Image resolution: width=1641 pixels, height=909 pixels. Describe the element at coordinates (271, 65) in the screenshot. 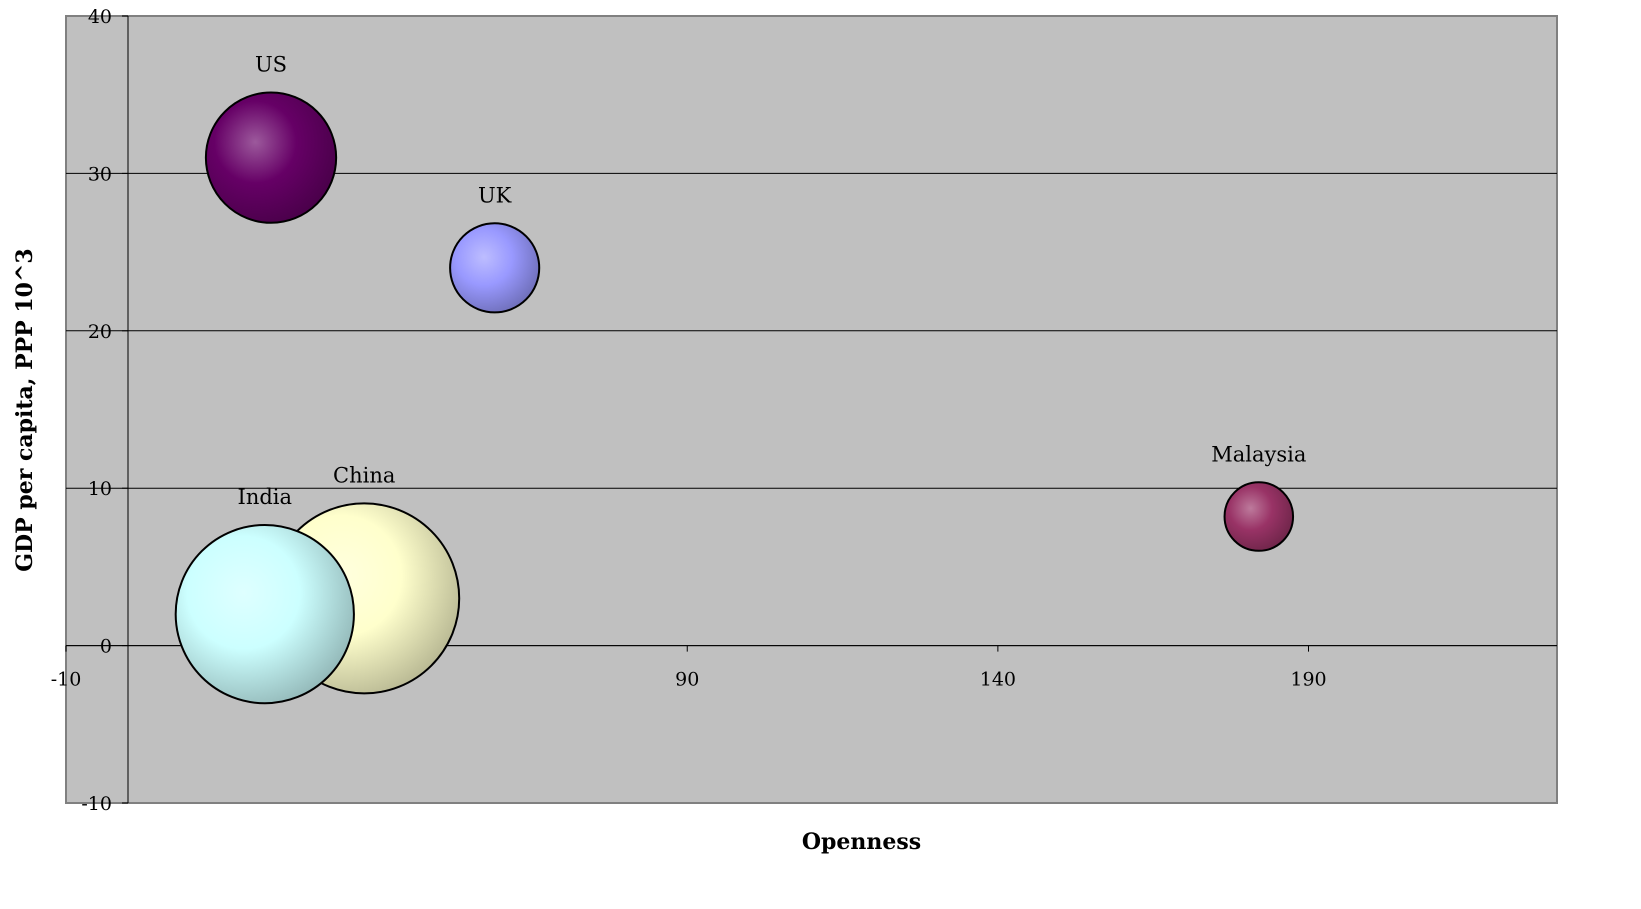

I see `bubble-label-us: US` at that location.